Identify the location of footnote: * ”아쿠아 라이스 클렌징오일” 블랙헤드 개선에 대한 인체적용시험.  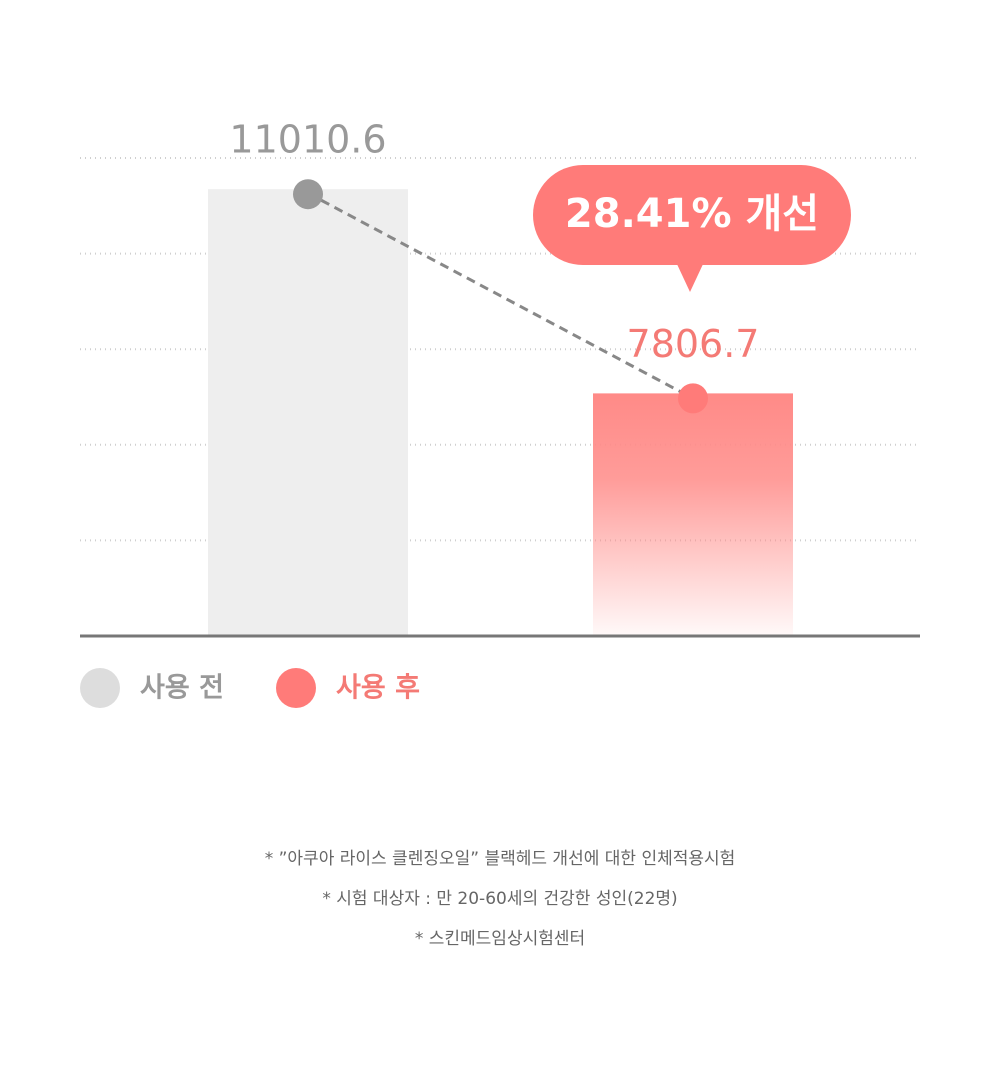
(500, 859).